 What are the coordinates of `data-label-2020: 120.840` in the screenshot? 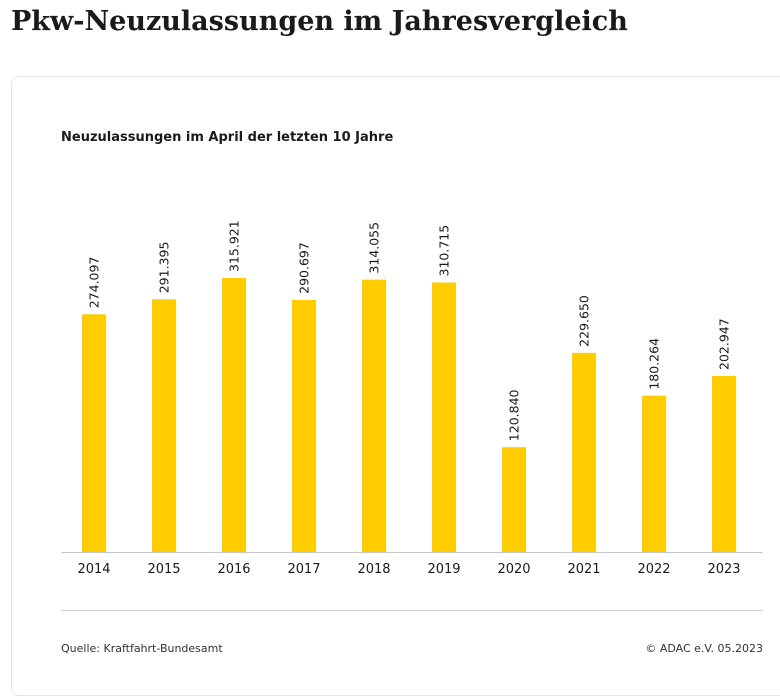 It's located at (514, 415).